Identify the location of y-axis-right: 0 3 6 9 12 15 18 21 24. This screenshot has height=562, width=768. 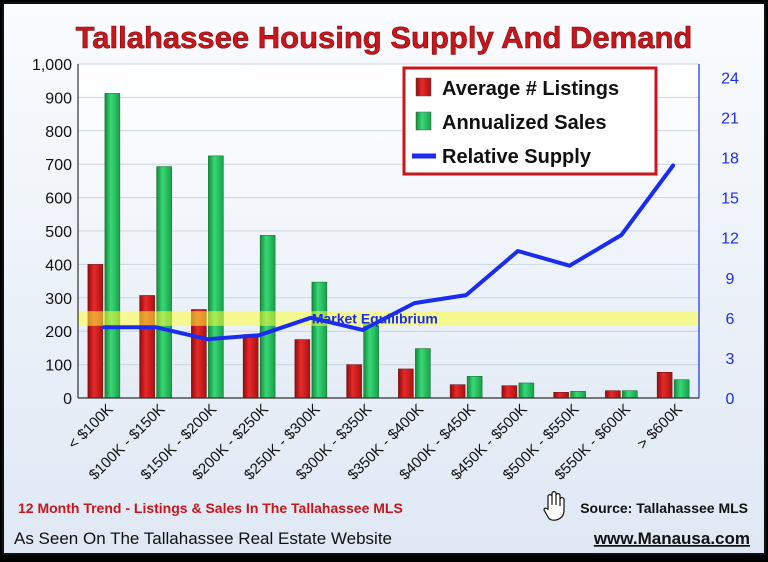
(730, 239).